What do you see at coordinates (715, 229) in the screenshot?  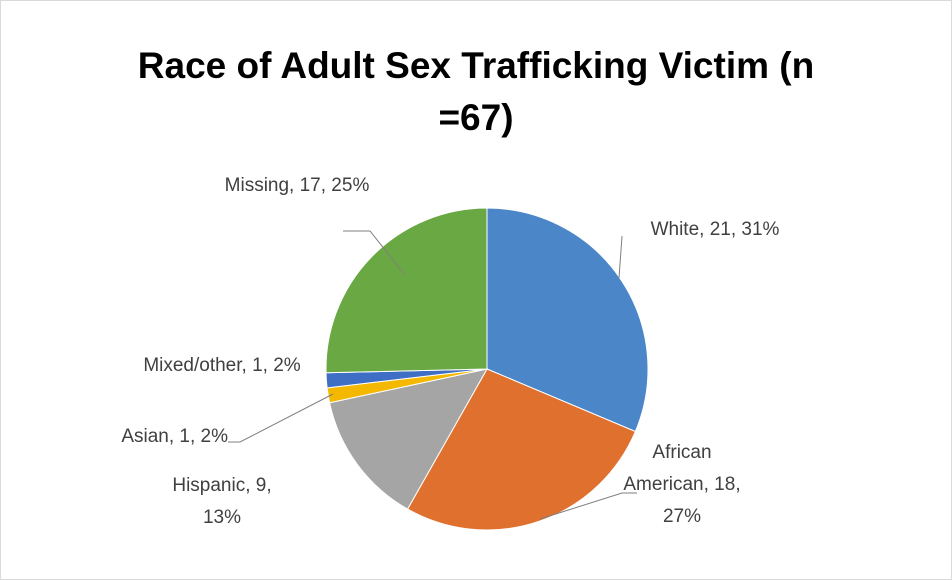 I see `data-label: White, 21, 31%` at bounding box center [715, 229].